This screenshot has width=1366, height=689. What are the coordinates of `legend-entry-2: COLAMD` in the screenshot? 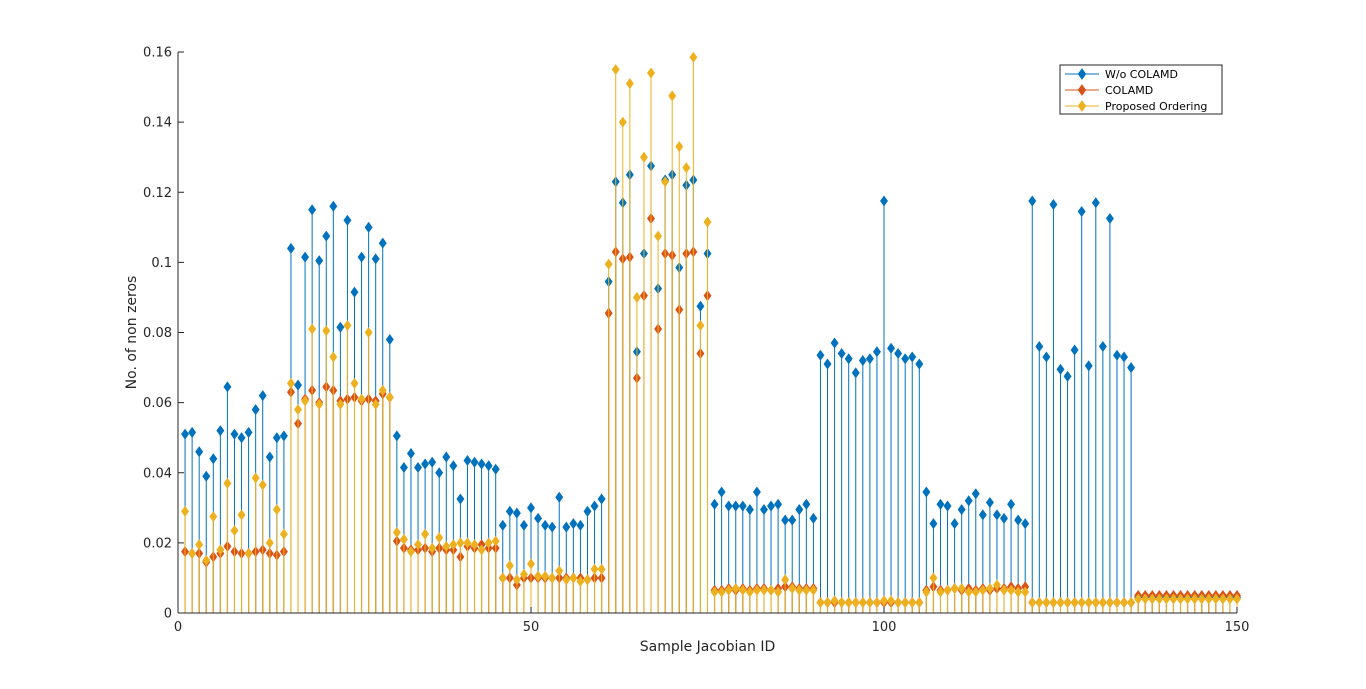 It's located at (1109, 90).